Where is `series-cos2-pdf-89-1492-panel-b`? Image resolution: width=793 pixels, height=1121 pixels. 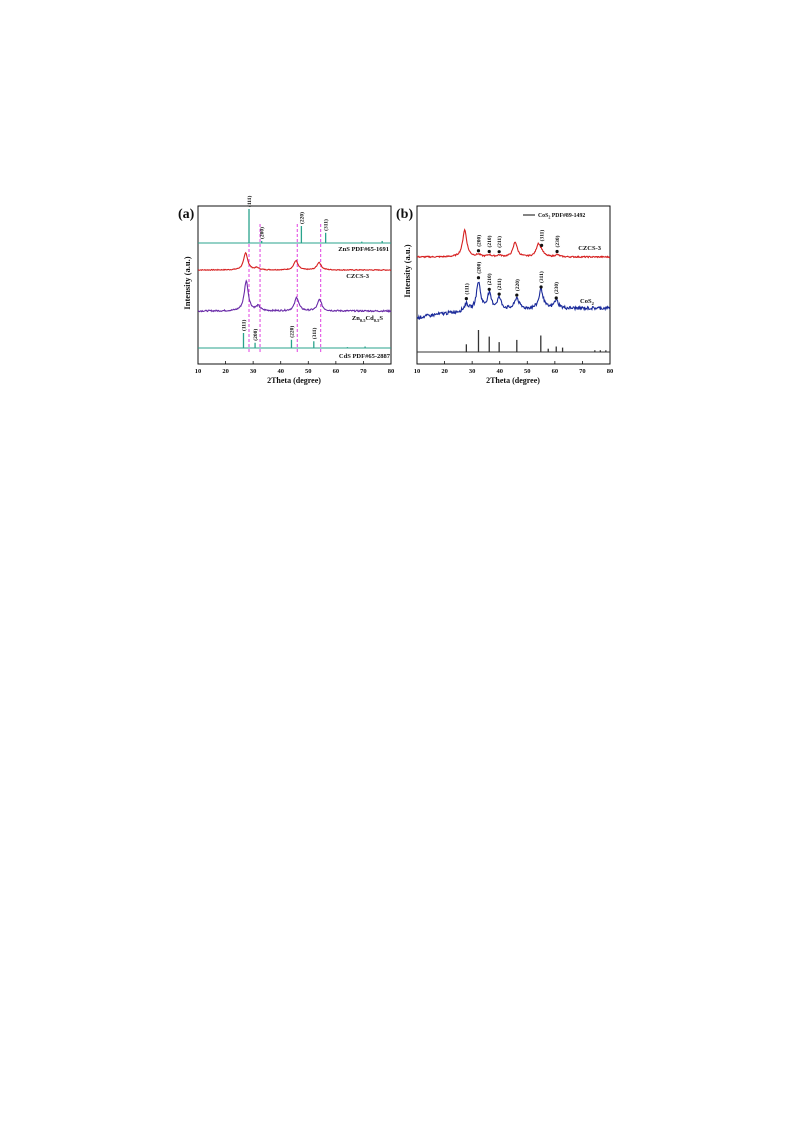 series-cos2-pdf-89-1492-panel-b is located at coordinates (513, 341).